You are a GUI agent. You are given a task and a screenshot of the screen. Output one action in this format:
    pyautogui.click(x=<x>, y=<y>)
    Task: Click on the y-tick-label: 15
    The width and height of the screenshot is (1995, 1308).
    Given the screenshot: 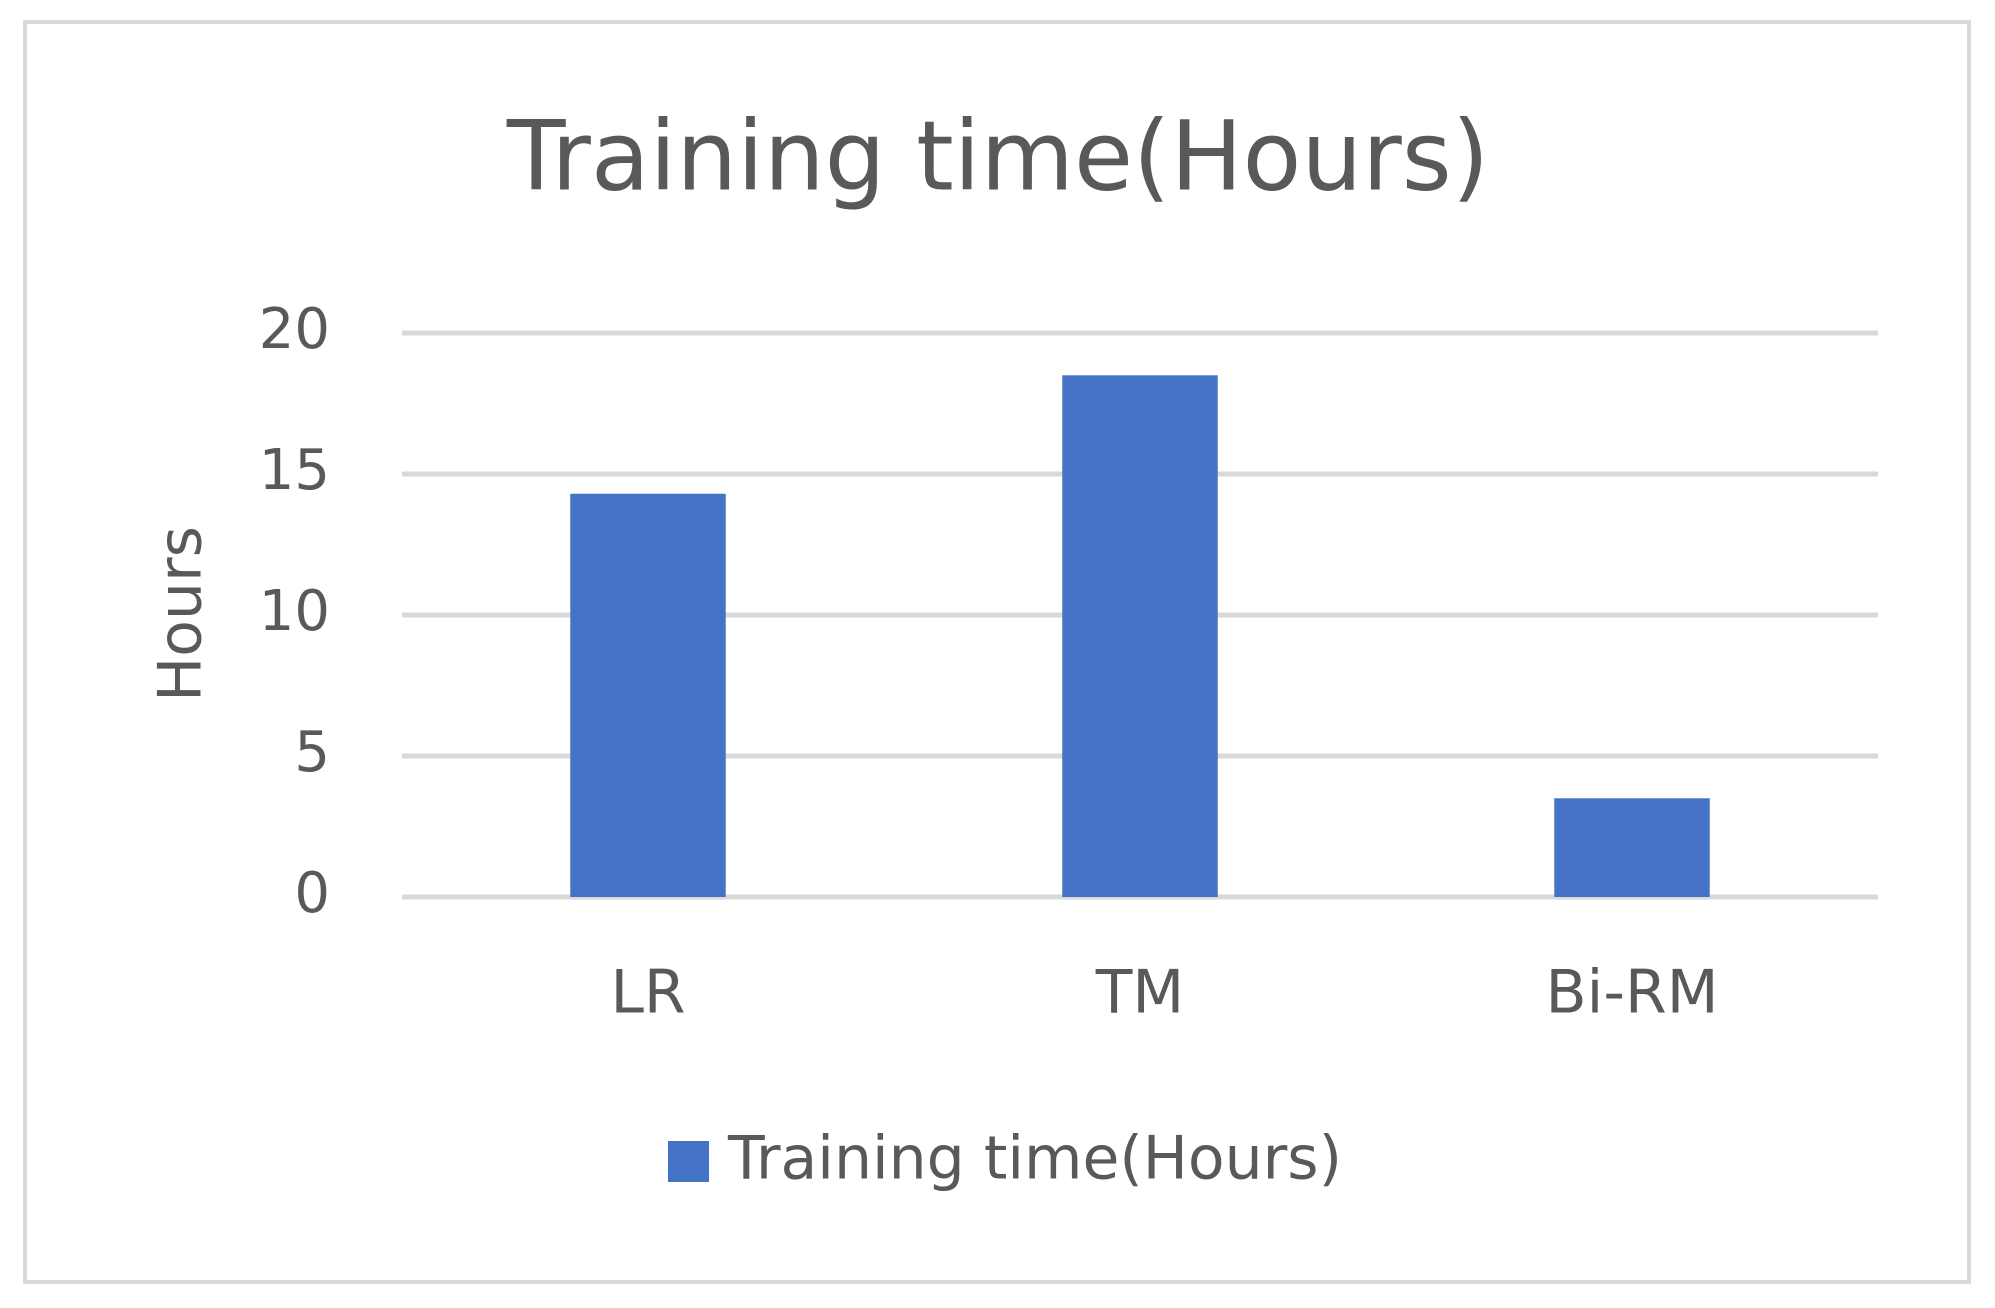 What is the action you would take?
    pyautogui.click(x=294, y=470)
    